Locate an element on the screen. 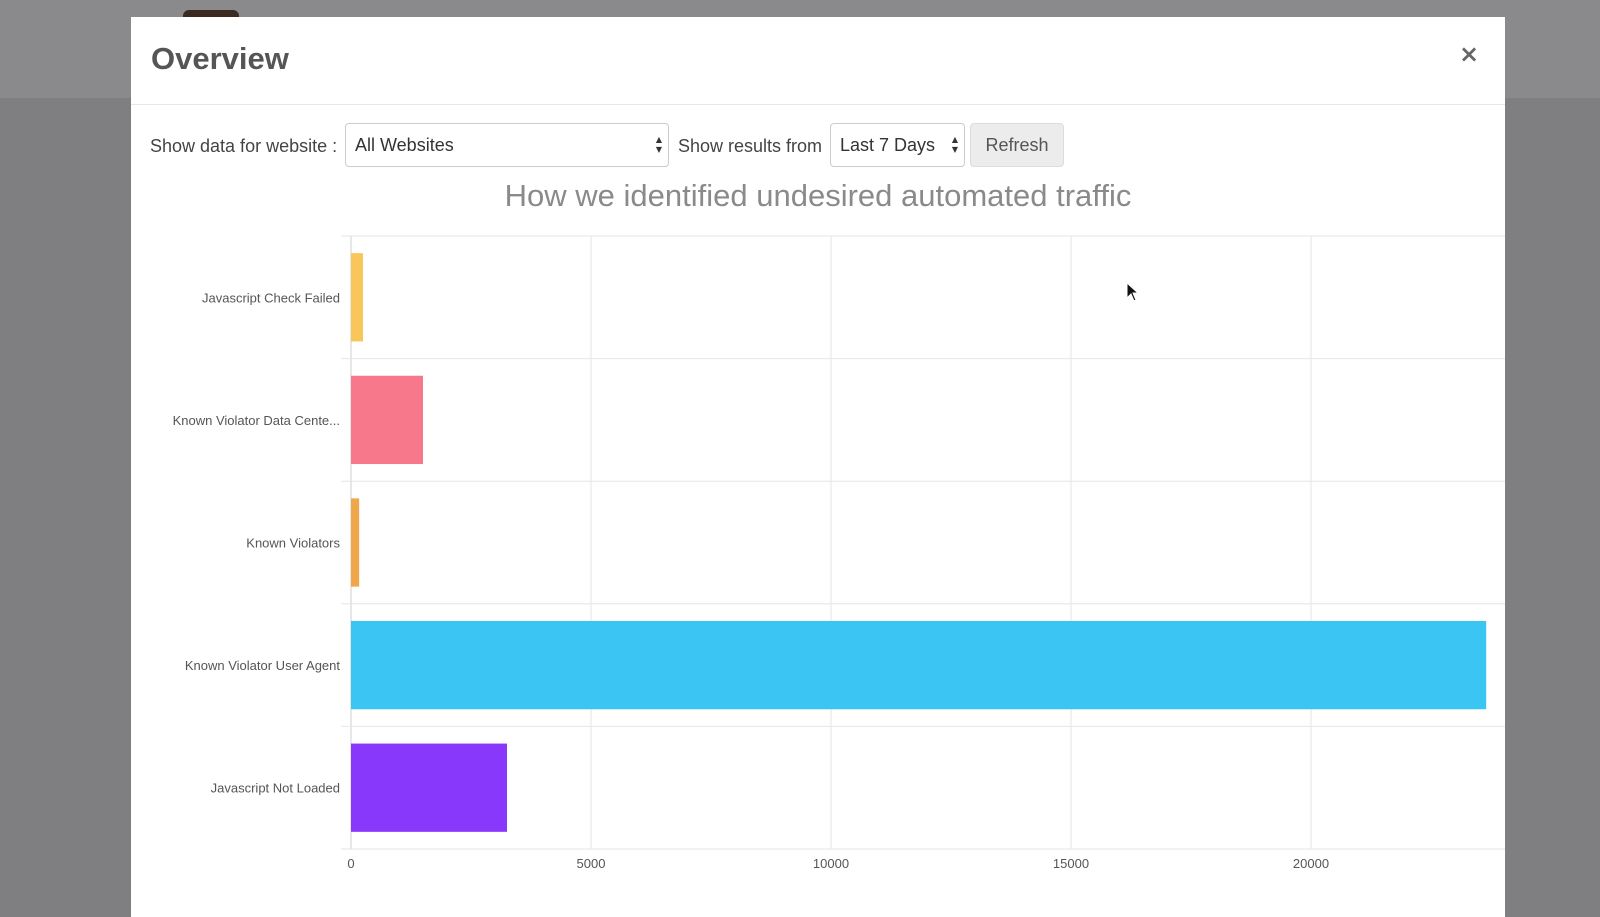  y-category-label: Javascript Not Loaded is located at coordinates (275, 788).